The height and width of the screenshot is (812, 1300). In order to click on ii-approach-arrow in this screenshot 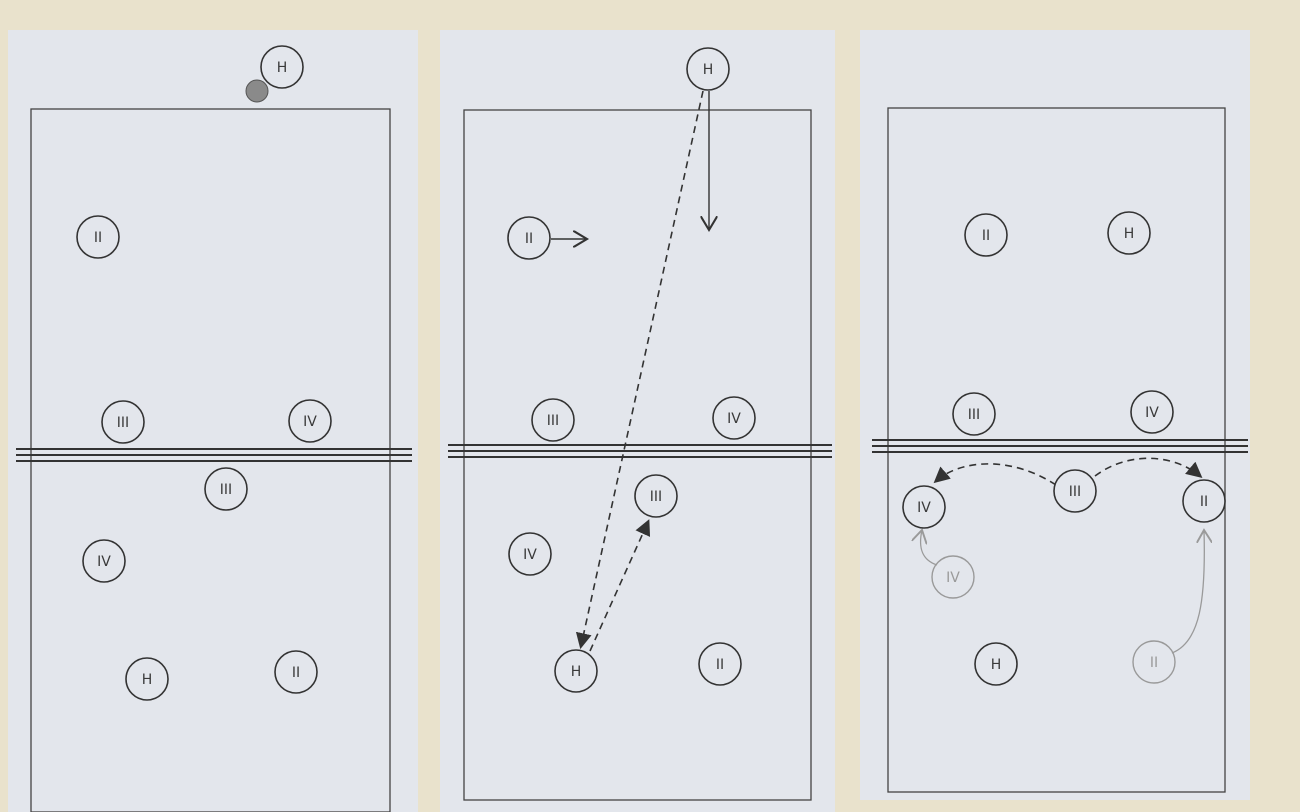, I will do `click(1187, 592)`.